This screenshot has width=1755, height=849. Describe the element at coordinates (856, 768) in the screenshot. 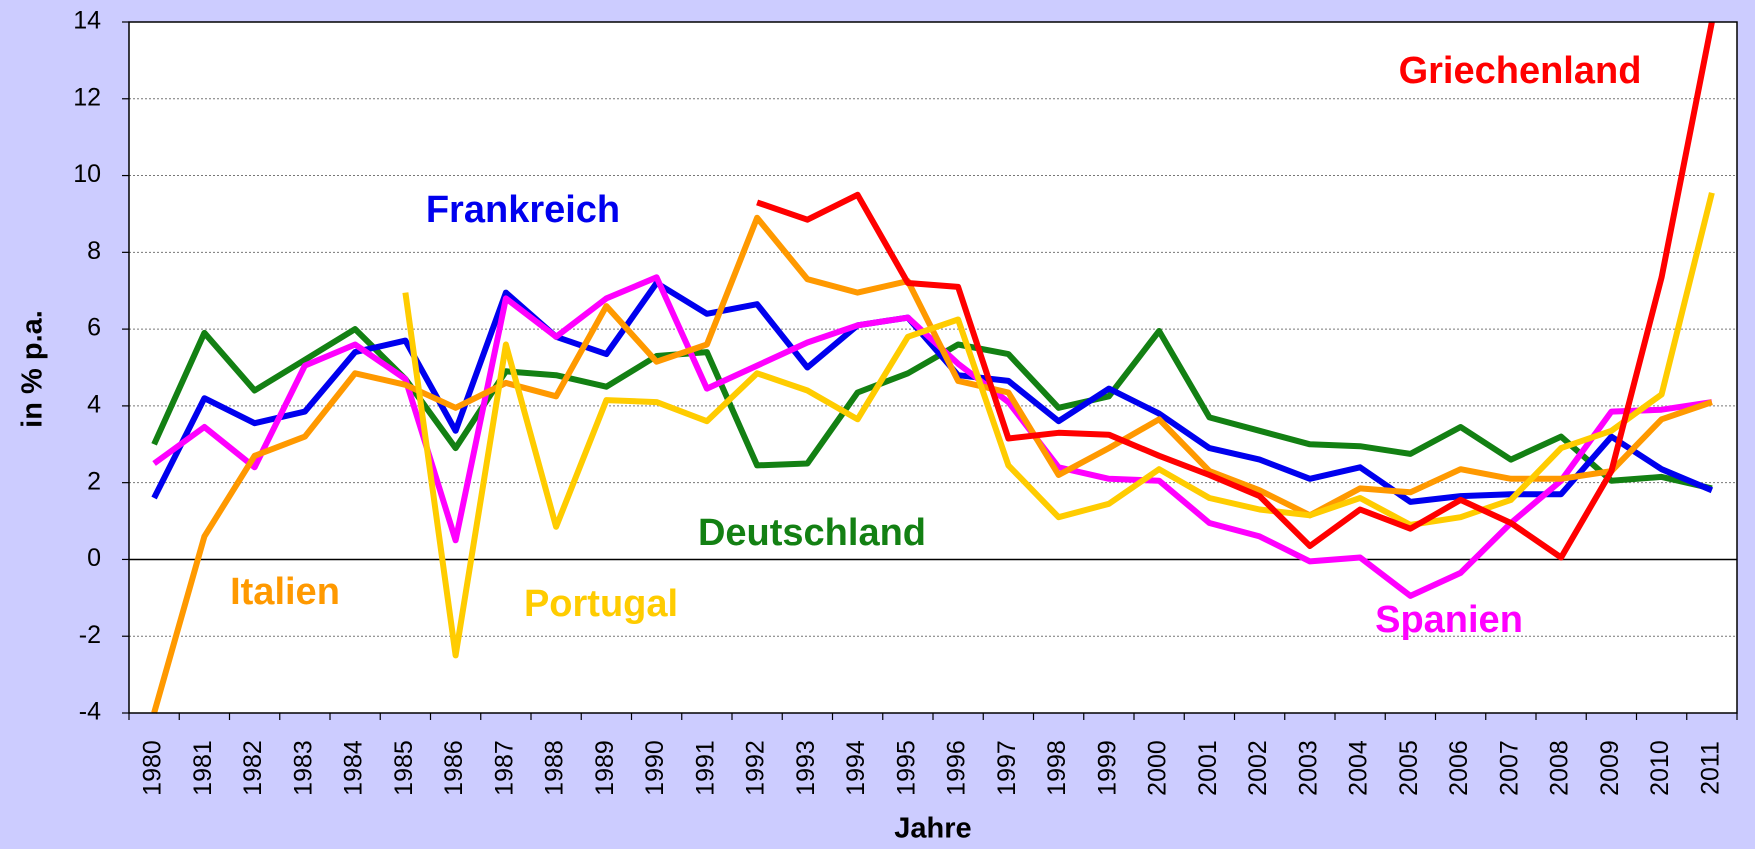

I see `x-tick-label: 1994` at that location.